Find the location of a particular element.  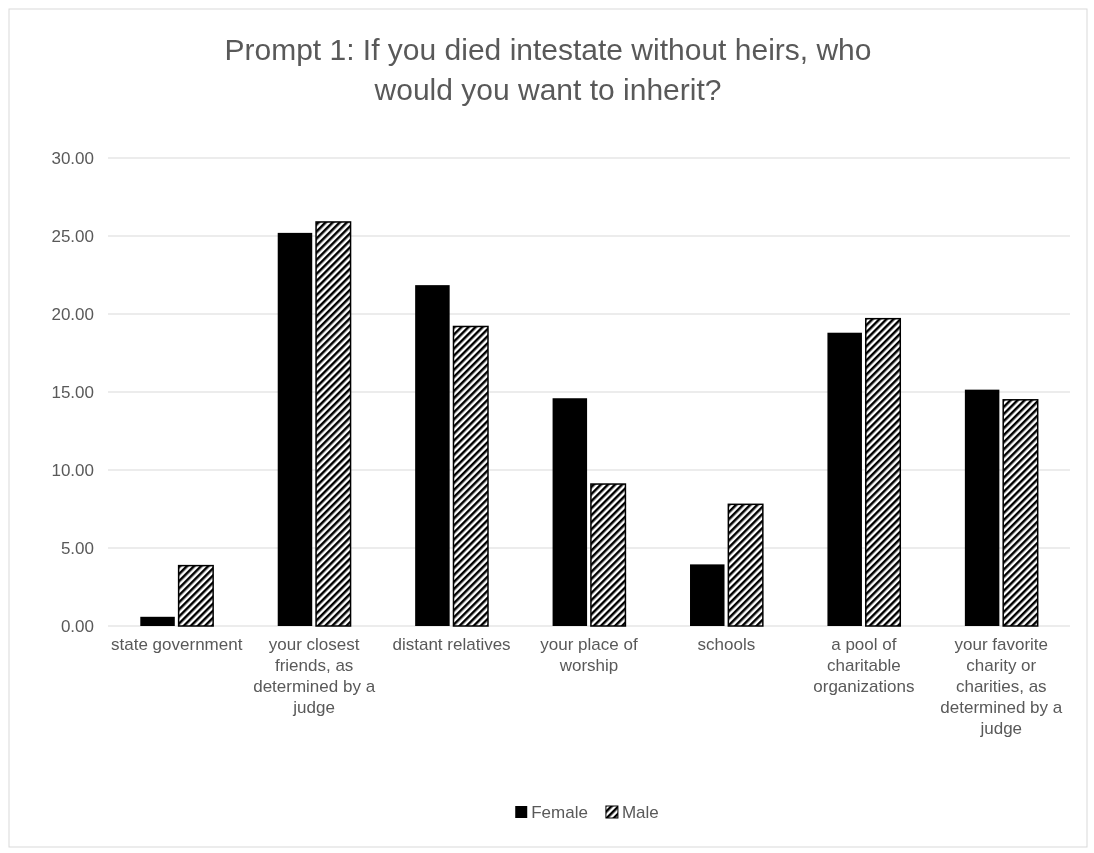

x-tick-label: your favorite charity or charities, as determined by a judge is located at coordinates (1001, 686).